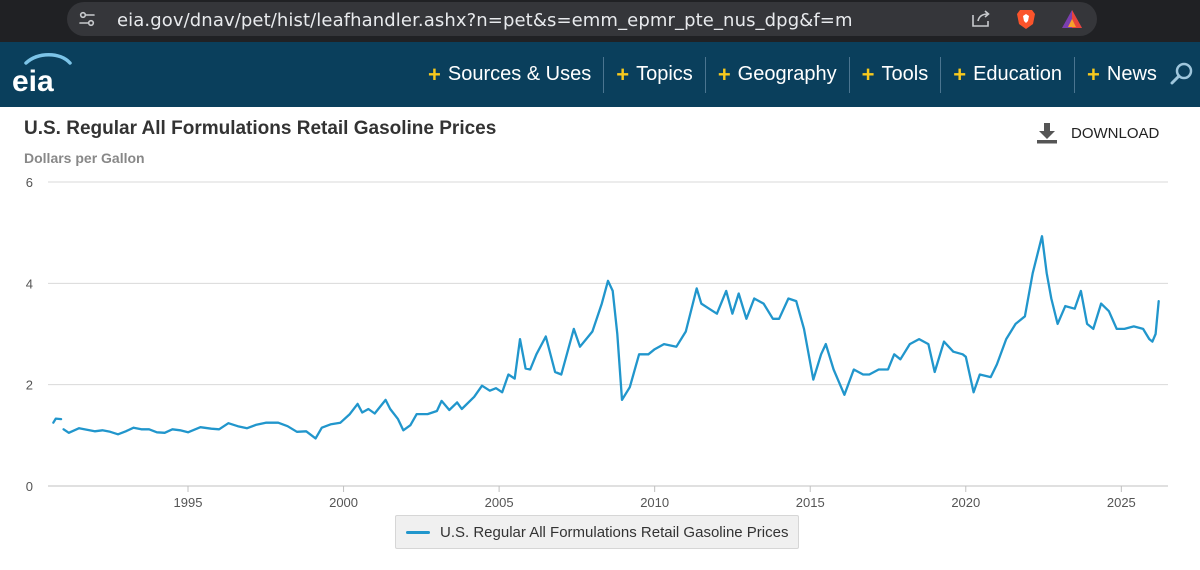 The width and height of the screenshot is (1200, 570). What do you see at coordinates (84, 158) in the screenshot?
I see `chart-units: Dollars per Gallon` at bounding box center [84, 158].